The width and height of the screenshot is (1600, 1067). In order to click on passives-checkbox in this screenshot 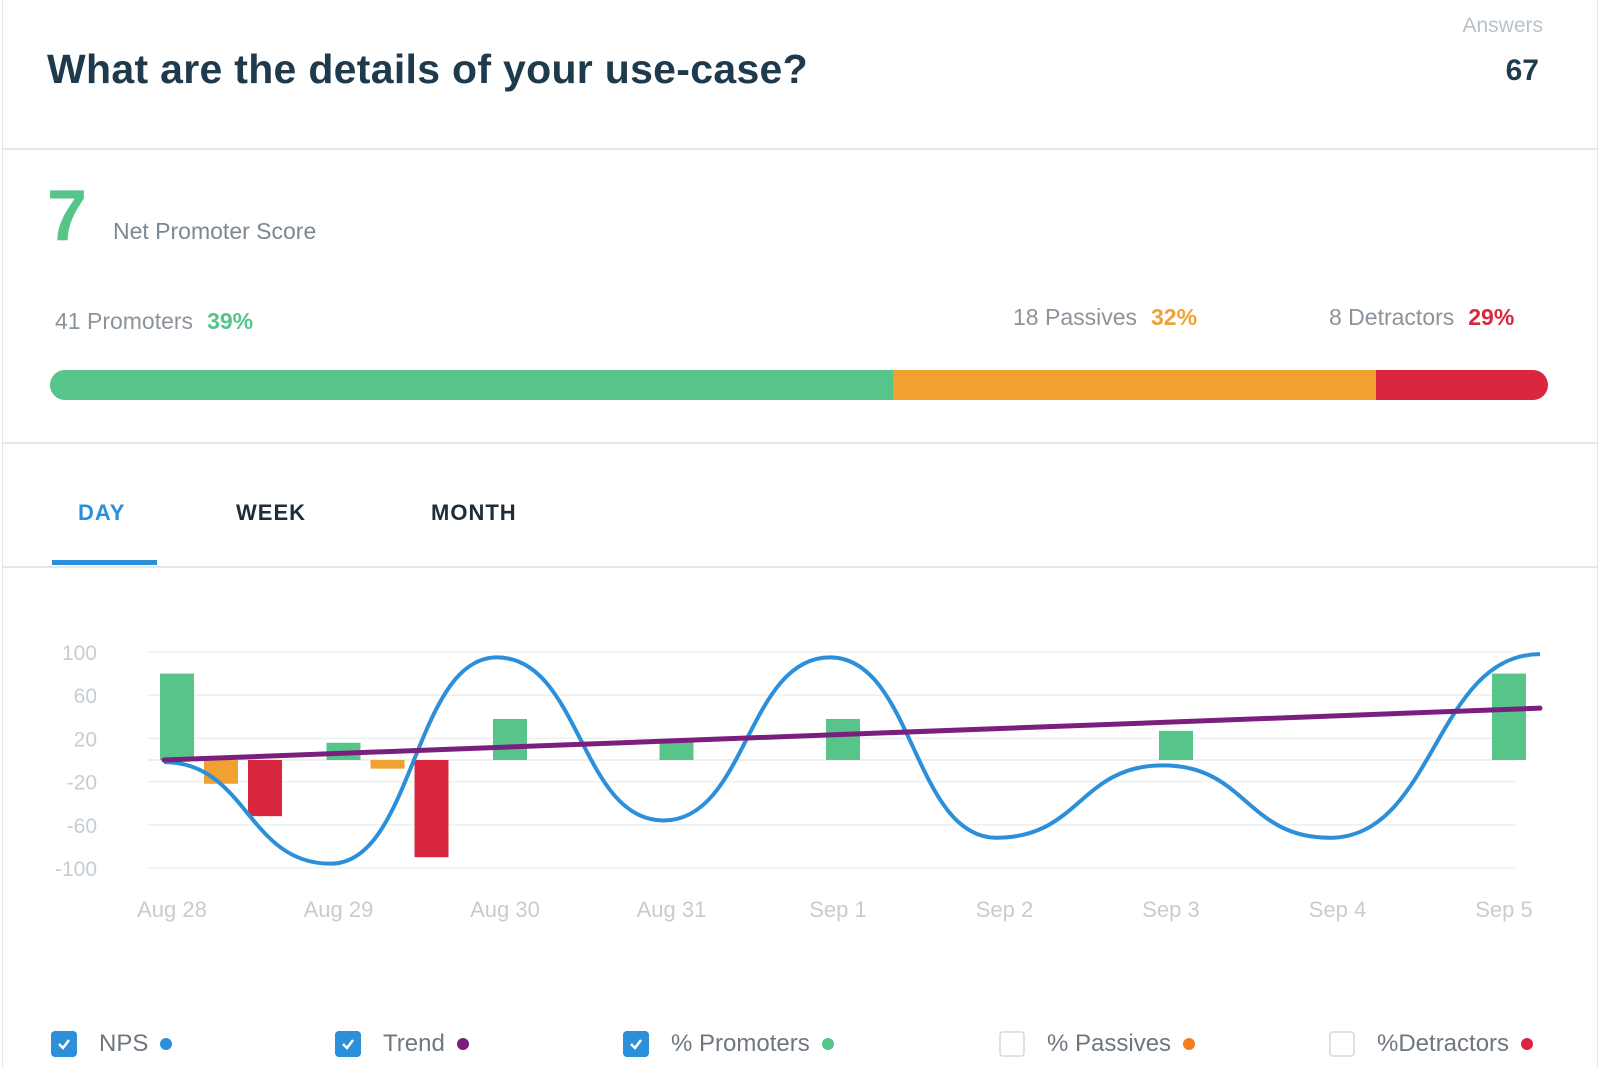, I will do `click(1012, 1044)`.